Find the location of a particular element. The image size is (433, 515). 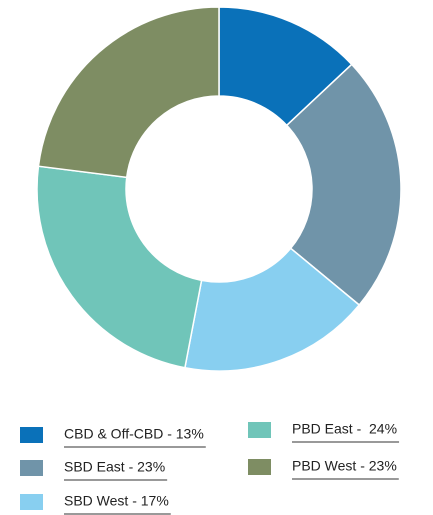

legend-label: CBD & Off-CBD - 13% is located at coordinates (134, 434).